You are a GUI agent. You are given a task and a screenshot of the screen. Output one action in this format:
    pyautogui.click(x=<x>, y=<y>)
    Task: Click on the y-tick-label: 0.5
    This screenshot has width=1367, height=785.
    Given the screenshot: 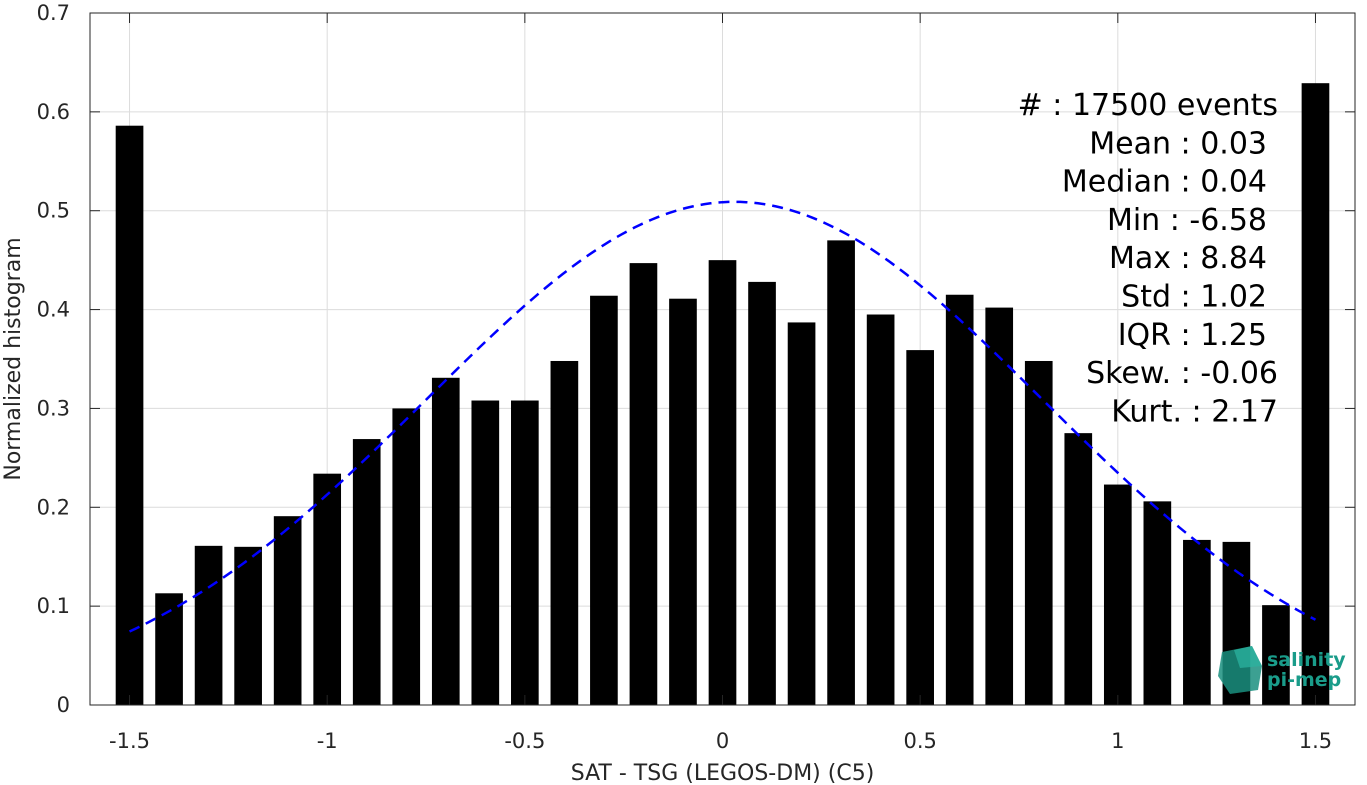 What is the action you would take?
    pyautogui.click(x=53, y=211)
    